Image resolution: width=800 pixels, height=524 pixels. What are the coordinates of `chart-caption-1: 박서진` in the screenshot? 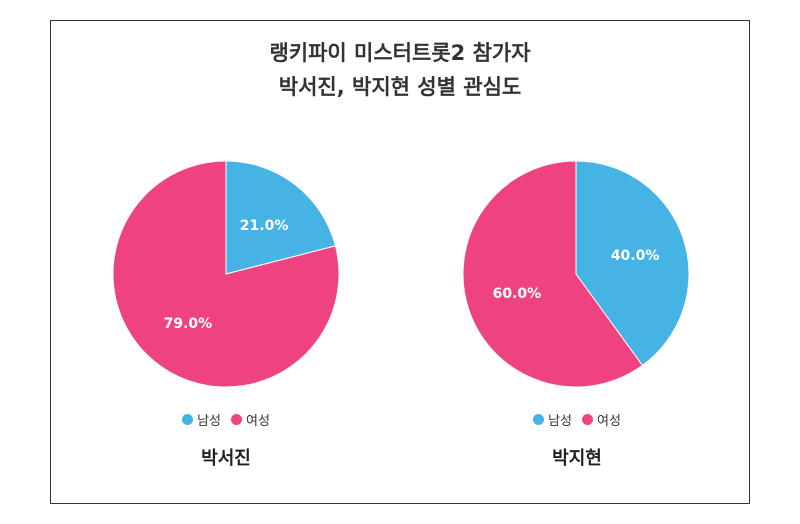 It's located at (226, 458).